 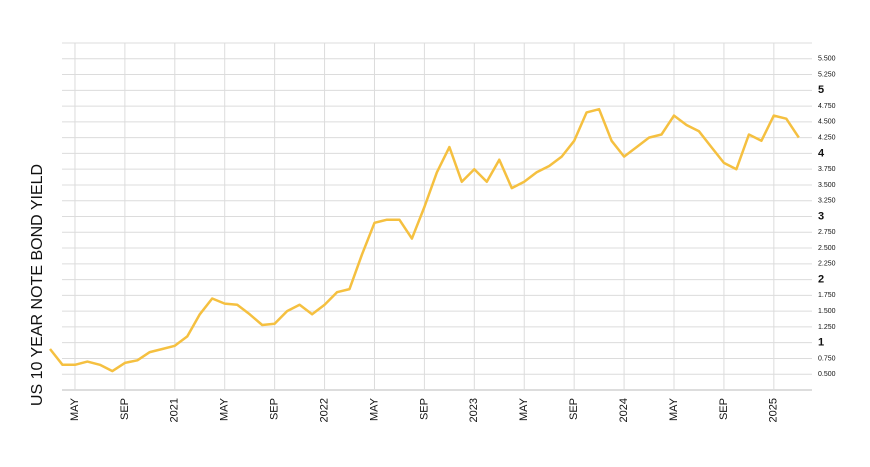 What do you see at coordinates (821, 153) in the screenshot?
I see `y-tick-label: 4` at bounding box center [821, 153].